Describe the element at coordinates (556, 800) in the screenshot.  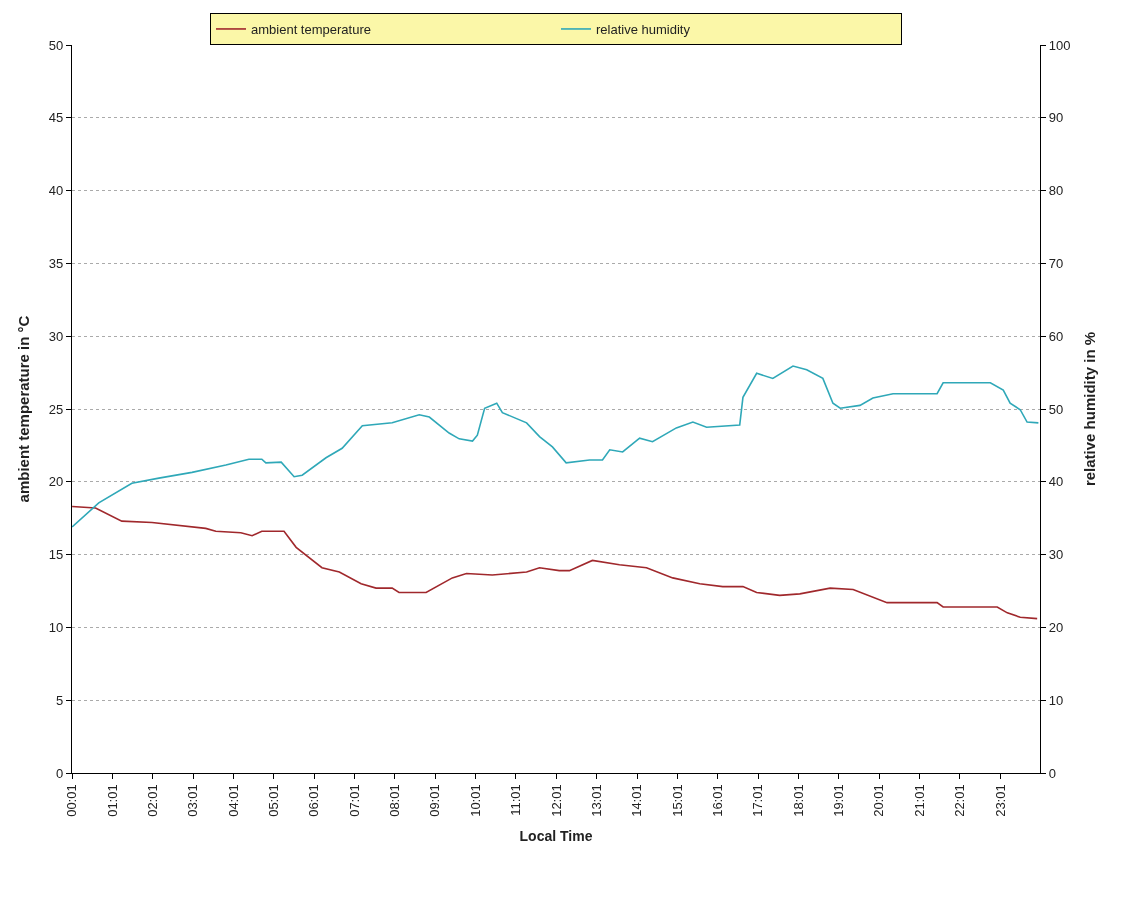
I see `x-tick-label: 12:01` at that location.